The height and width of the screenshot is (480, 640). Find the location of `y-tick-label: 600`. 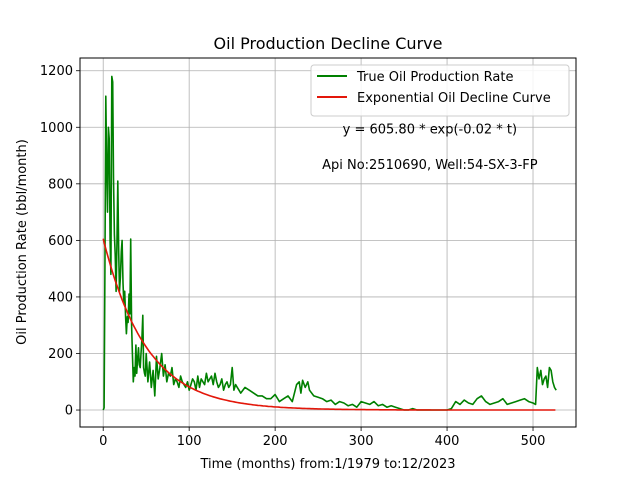

y-tick-label: 600 is located at coordinates (60, 241).